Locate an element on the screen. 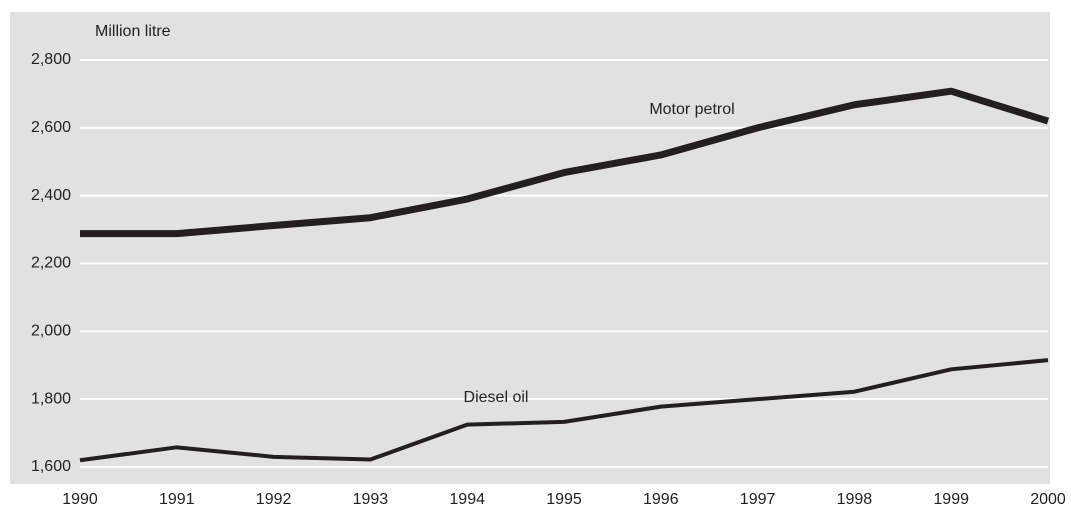  x-tick-label: 1994 is located at coordinates (467, 499).